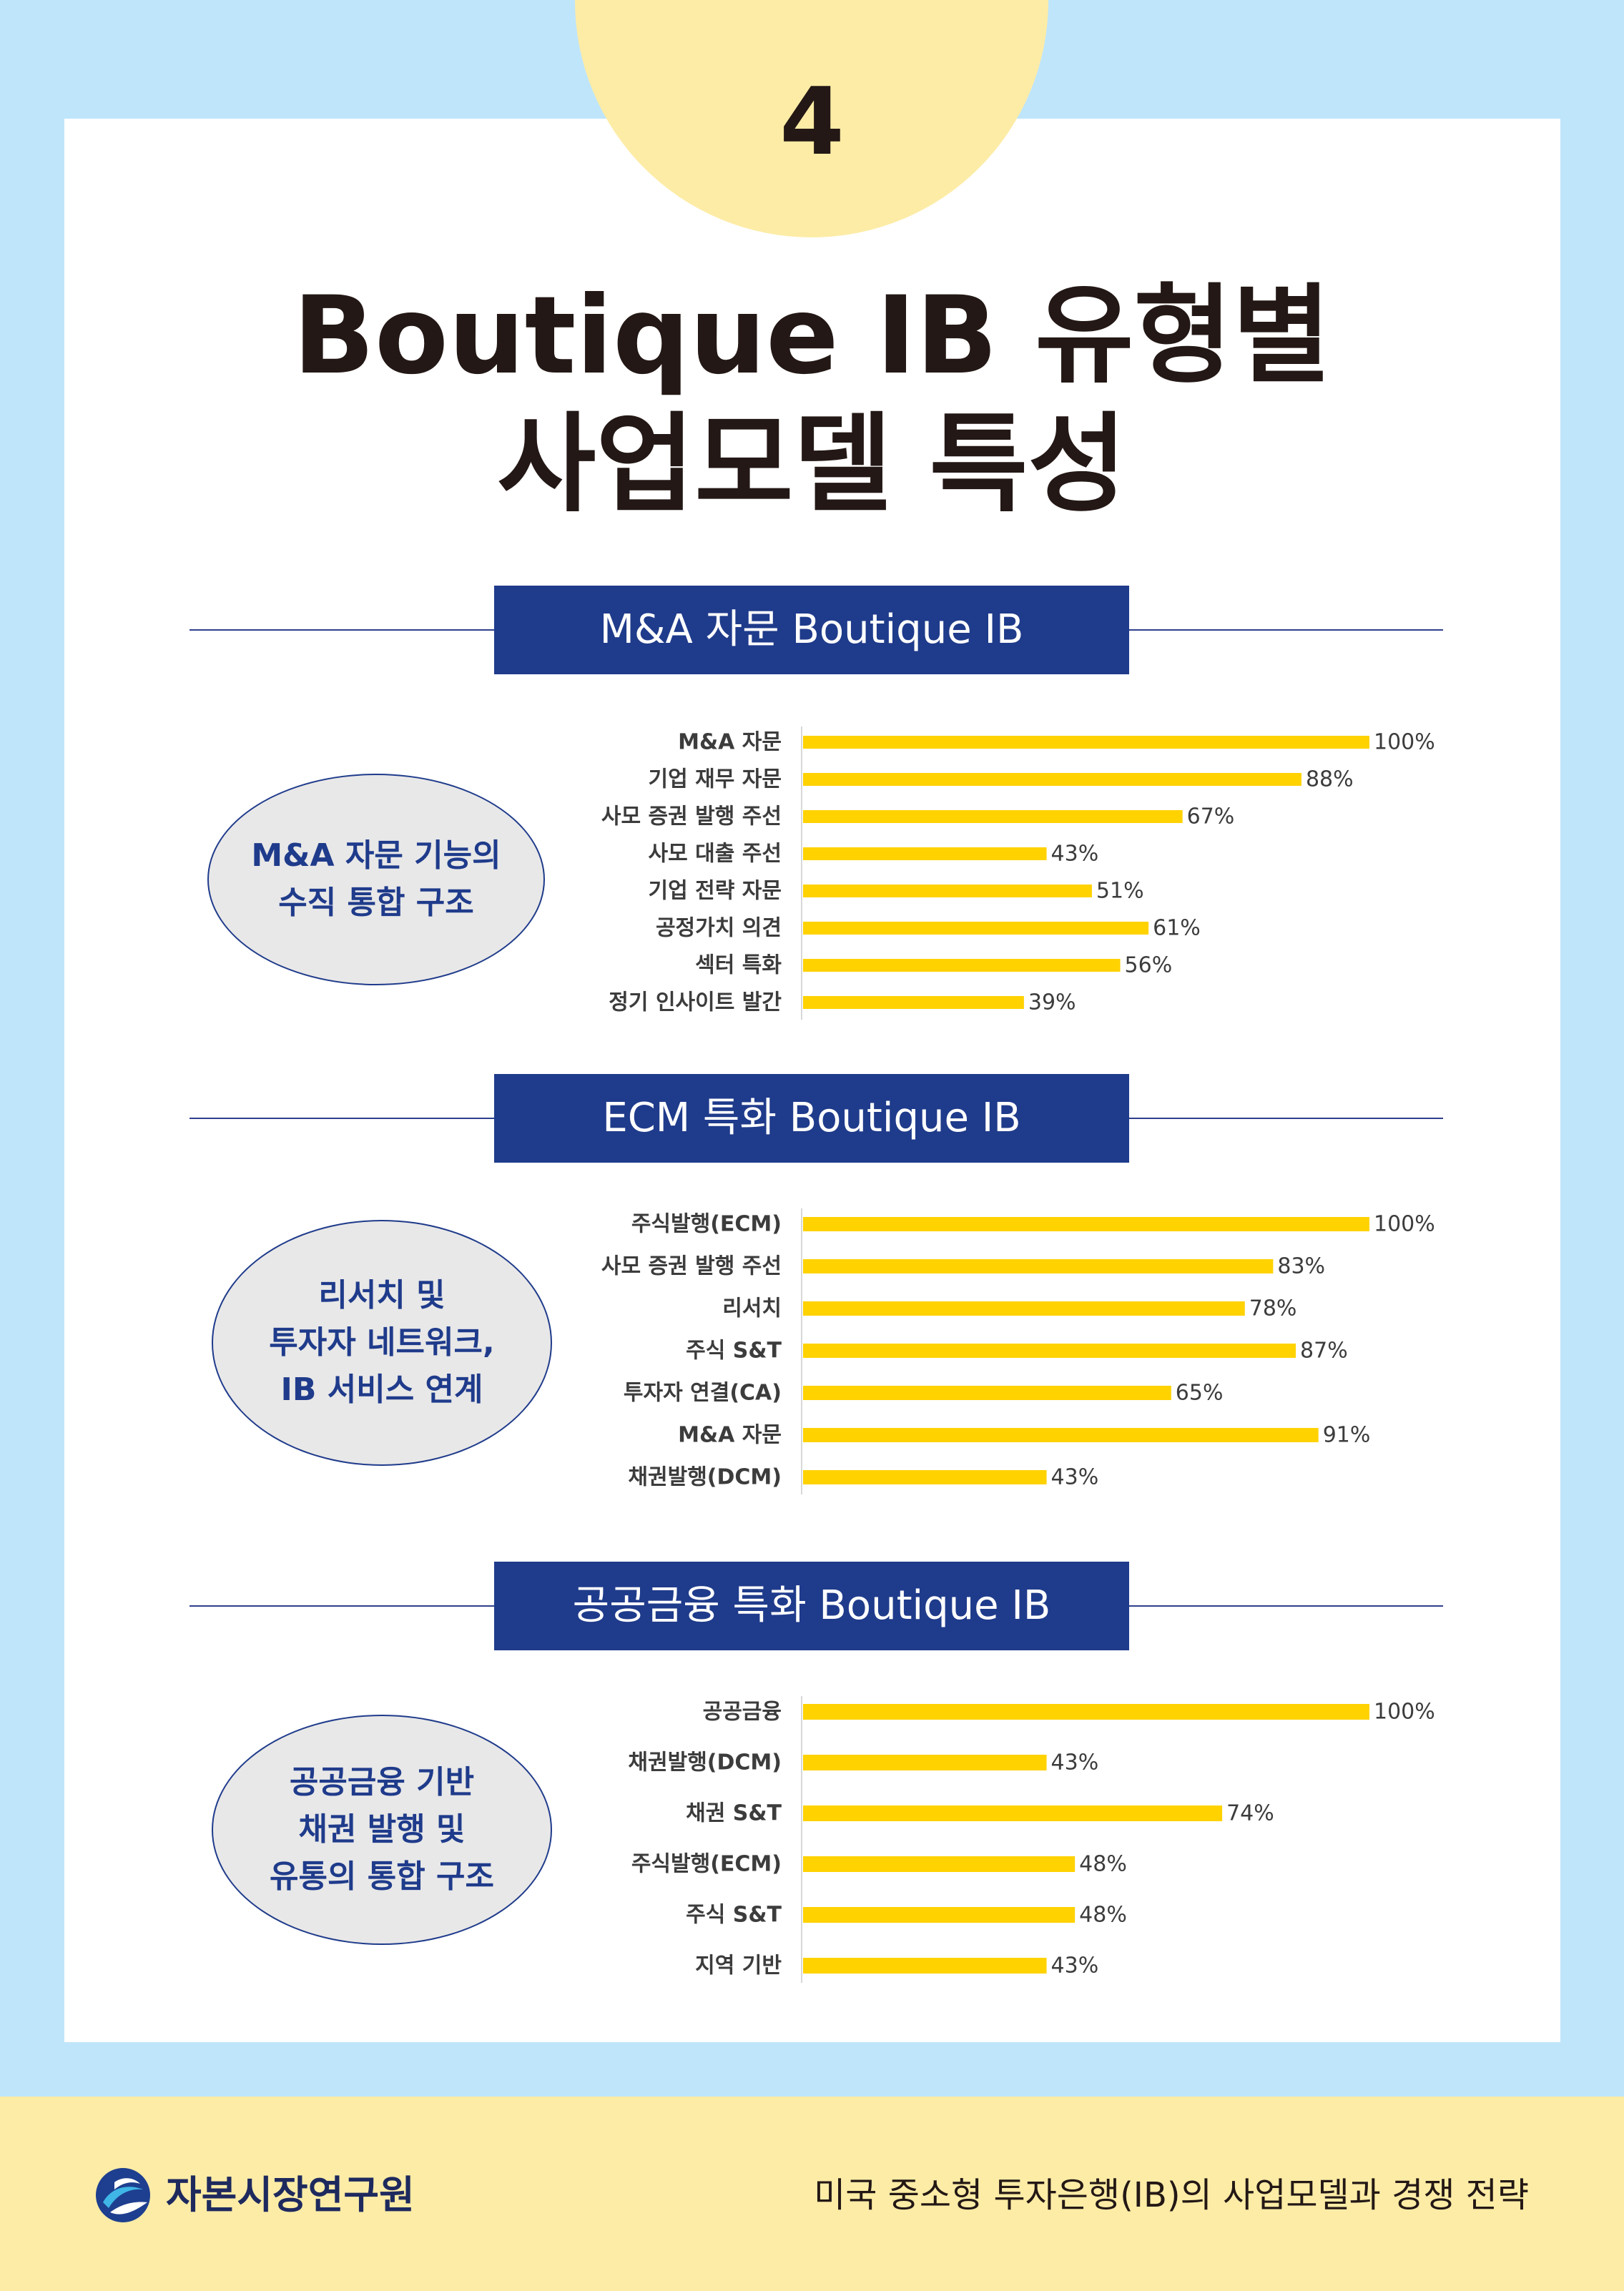 This screenshot has width=1624, height=2291. I want to click on ellipse-line: 채권 발행 및, so click(382, 1830).